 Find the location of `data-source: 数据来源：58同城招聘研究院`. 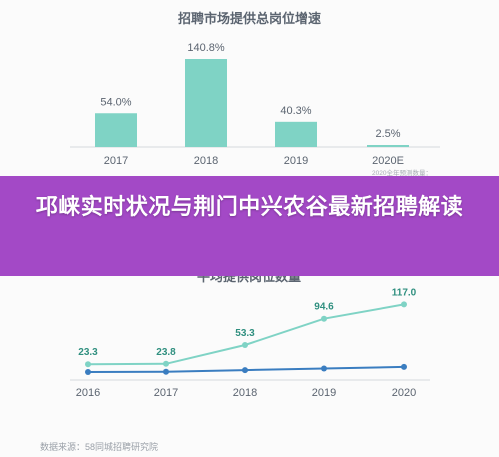

data-source: 数据来源：58同城招聘研究院 is located at coordinates (99, 447).